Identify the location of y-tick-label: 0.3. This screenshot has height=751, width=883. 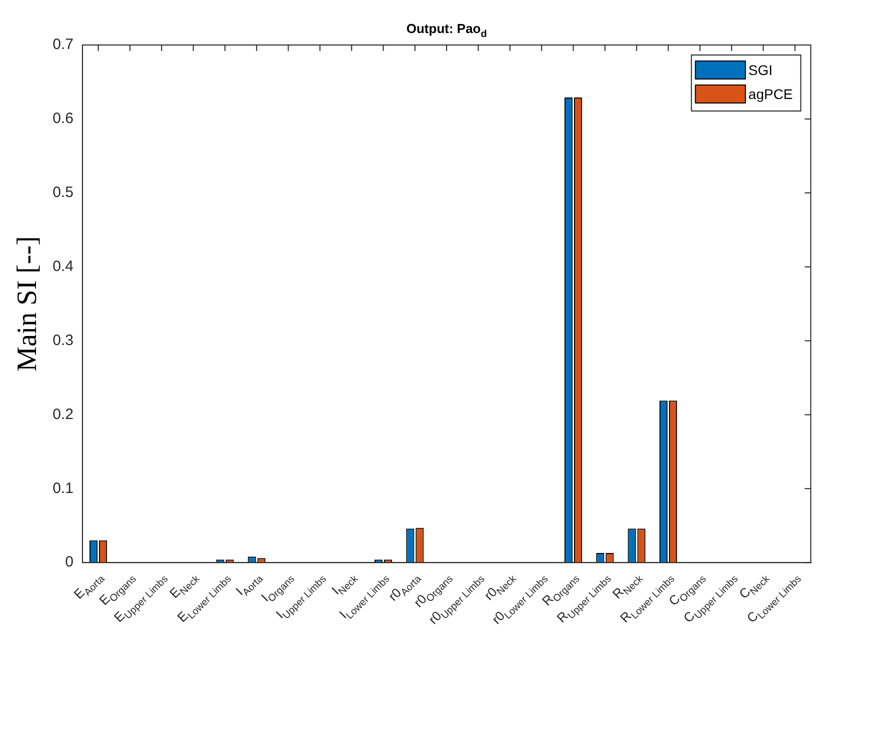
(63, 340).